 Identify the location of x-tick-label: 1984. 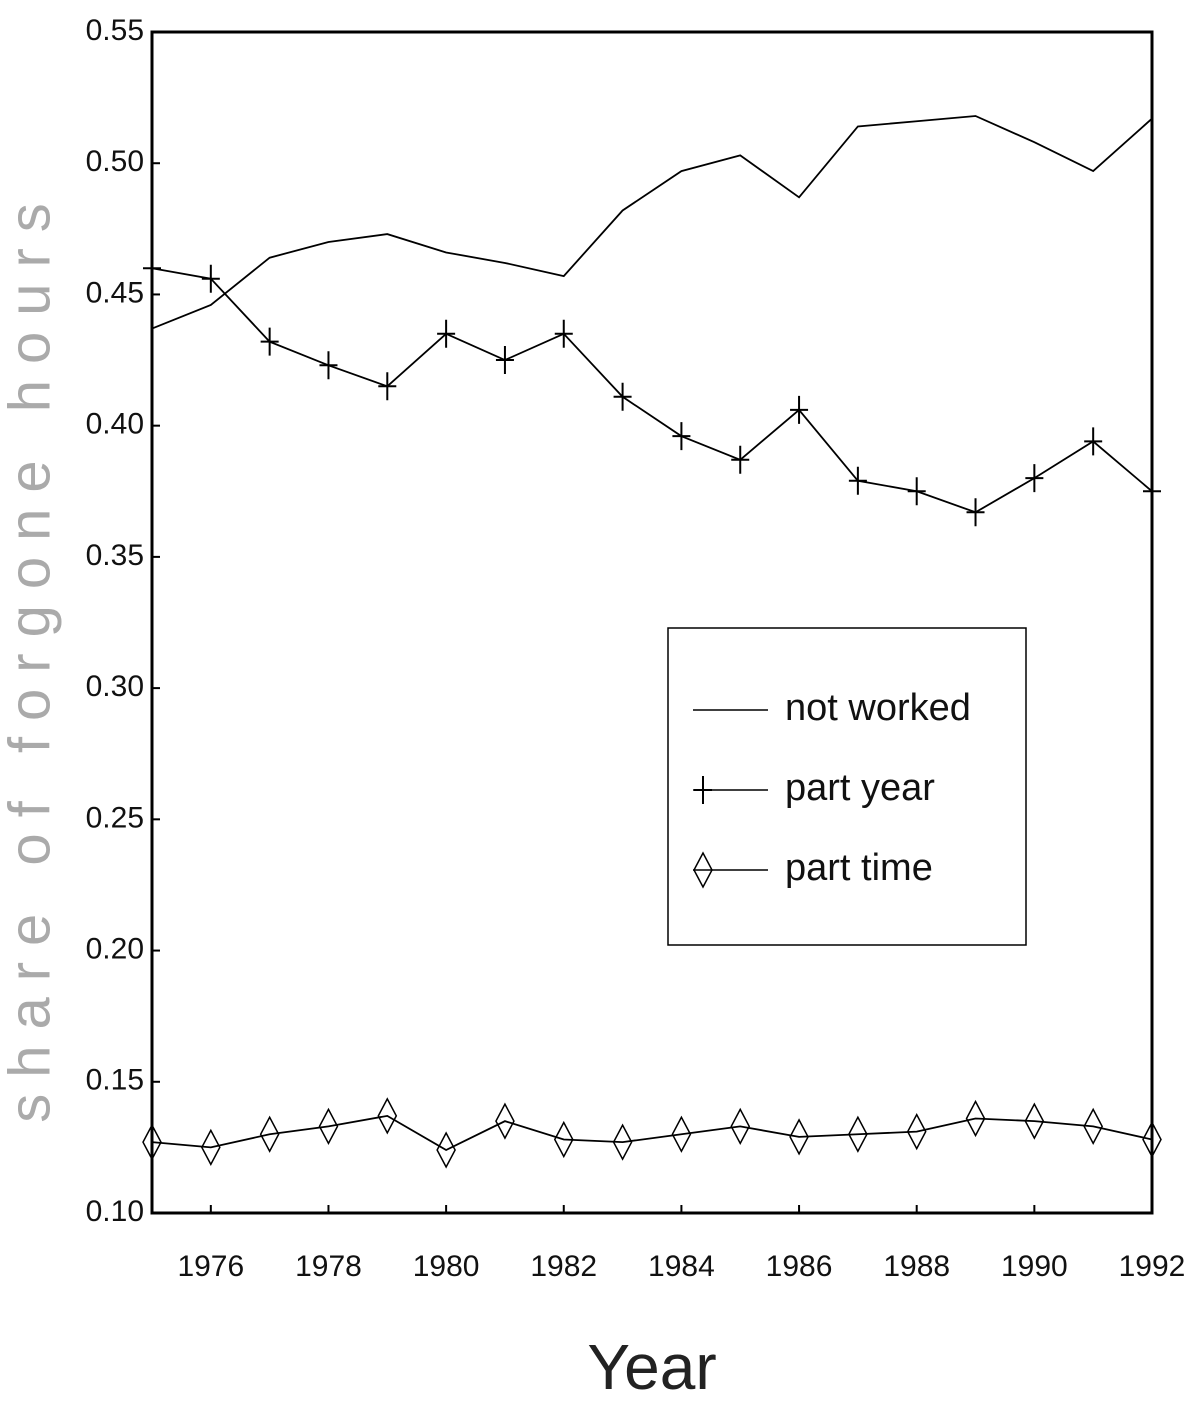
(681, 1266).